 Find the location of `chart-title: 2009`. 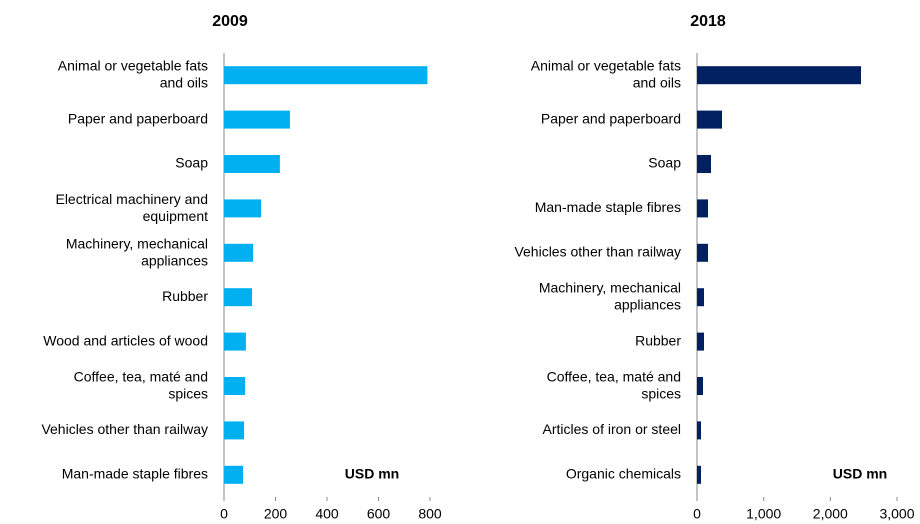

chart-title: 2009 is located at coordinates (230, 21).